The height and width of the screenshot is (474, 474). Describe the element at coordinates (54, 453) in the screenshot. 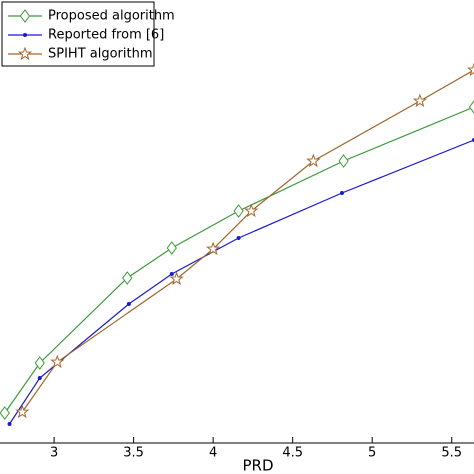

I see `x-tick-label: 3` at that location.